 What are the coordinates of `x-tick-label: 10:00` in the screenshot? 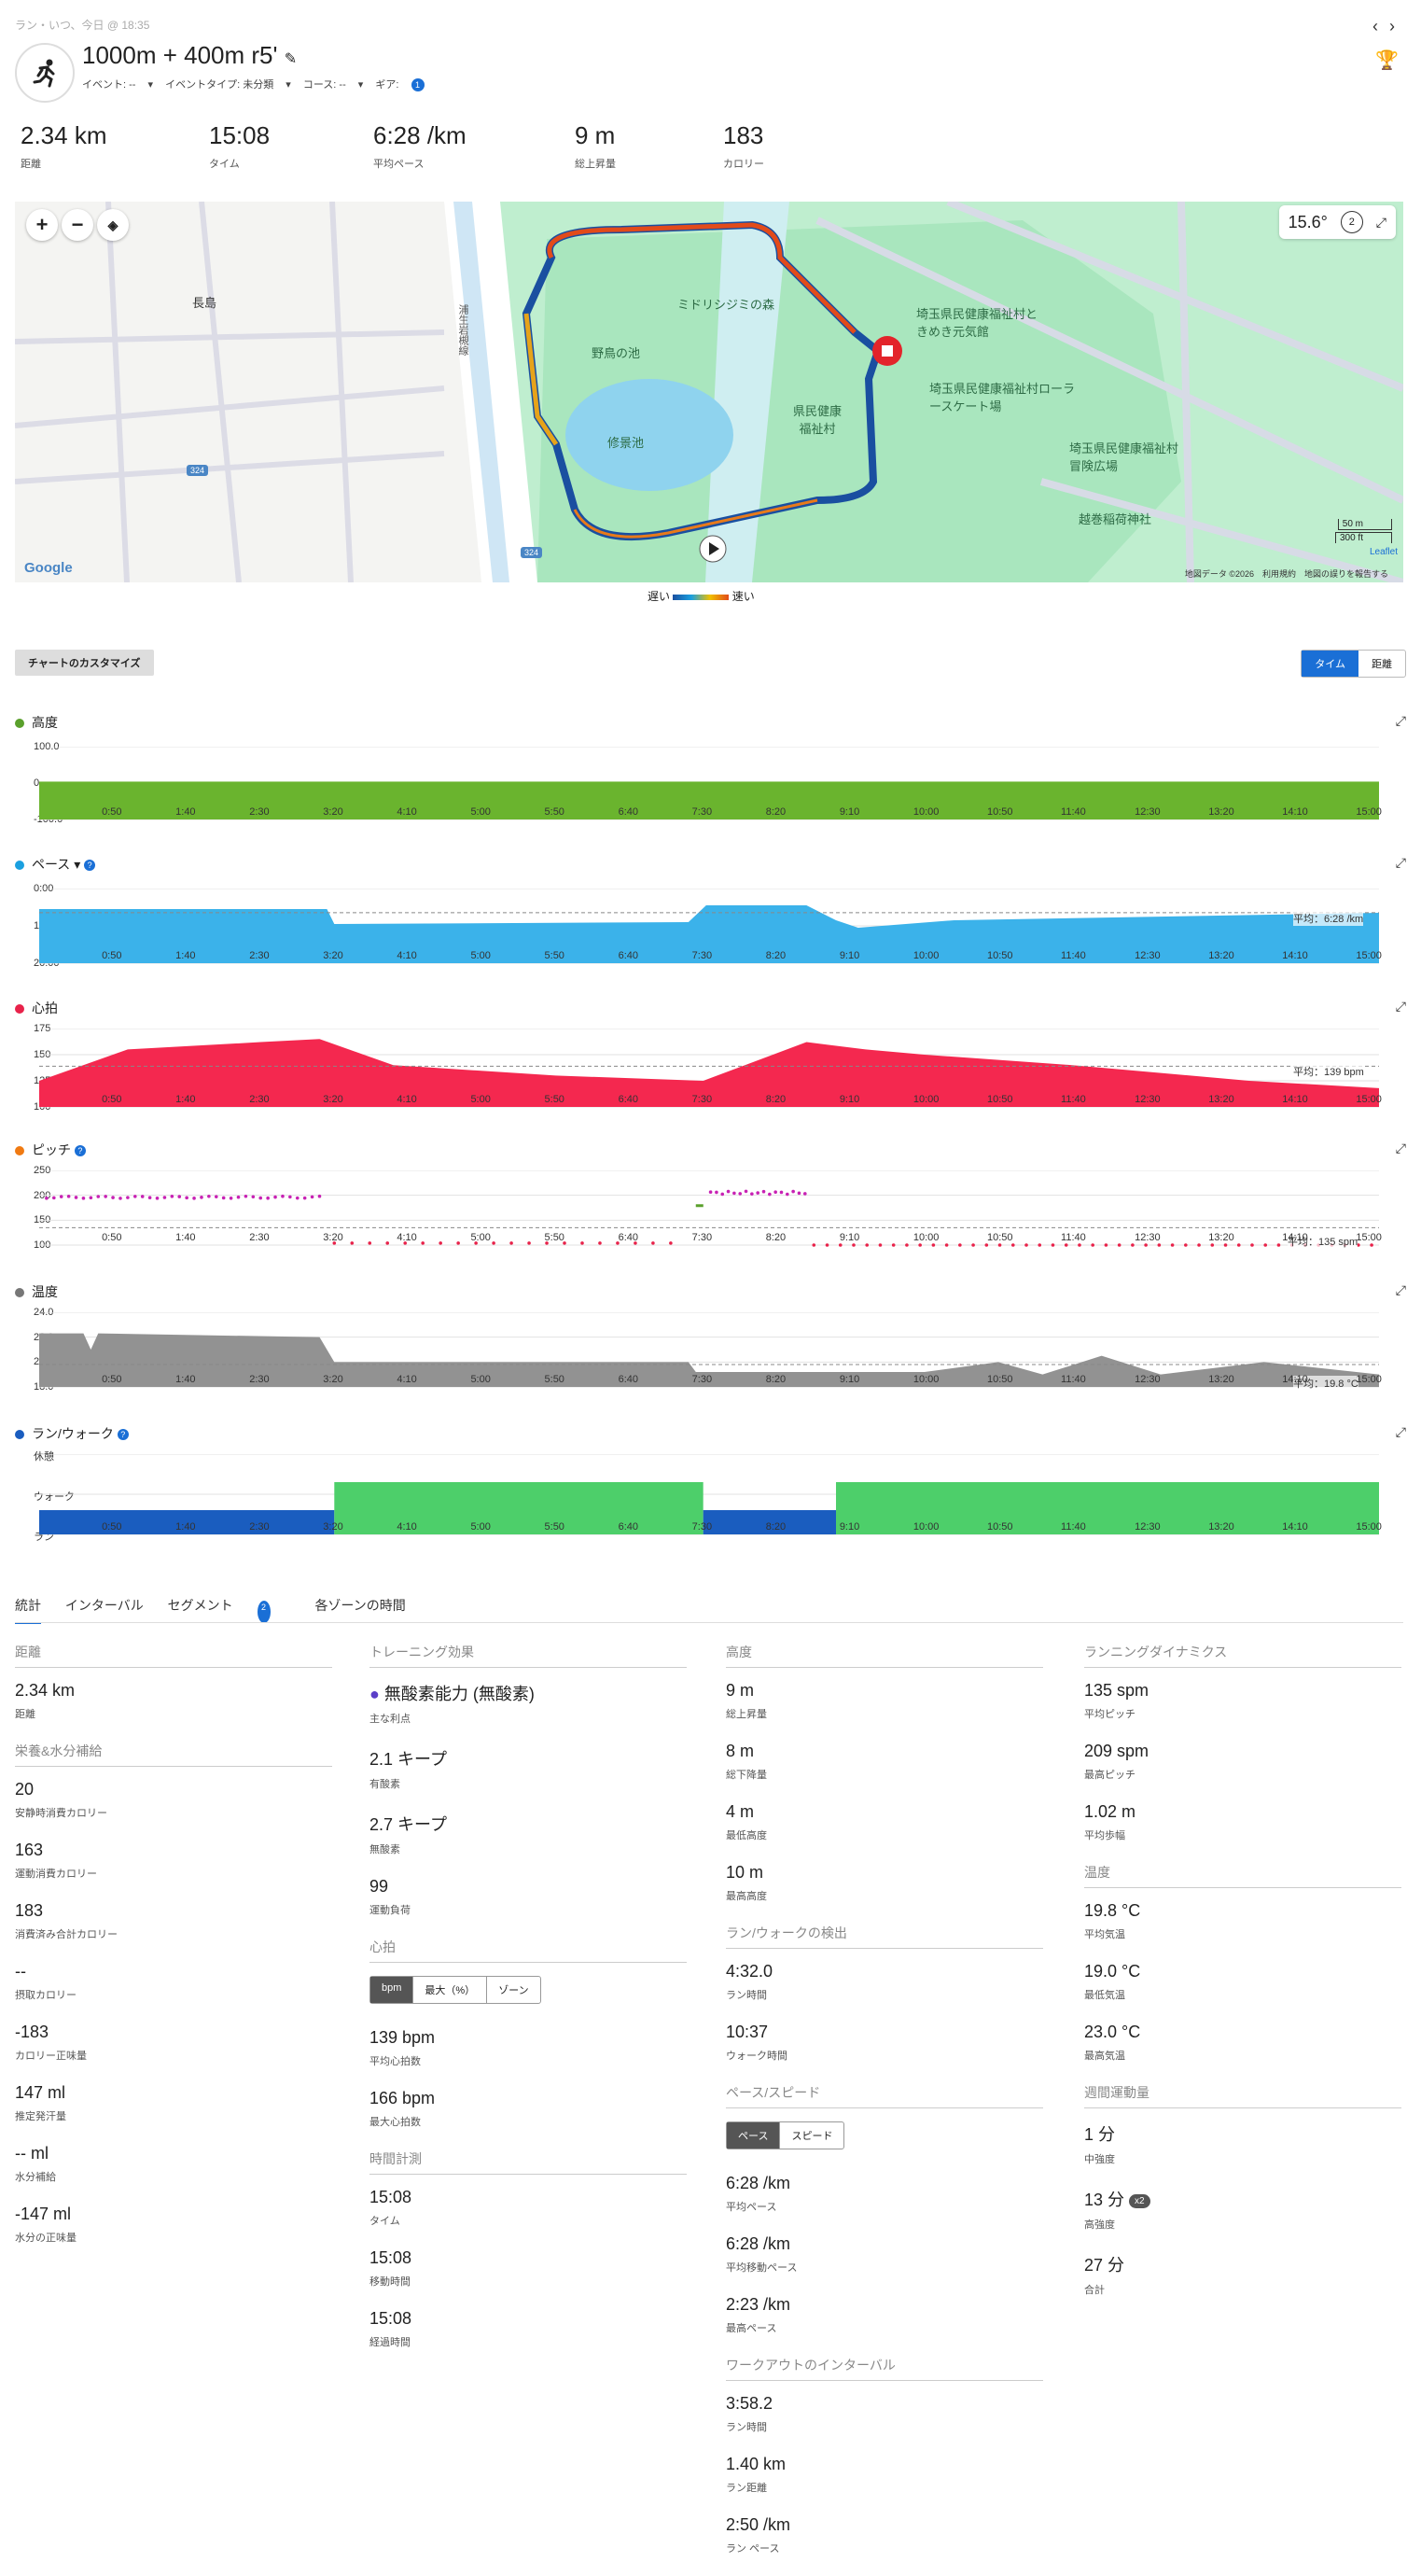 It's located at (927, 955).